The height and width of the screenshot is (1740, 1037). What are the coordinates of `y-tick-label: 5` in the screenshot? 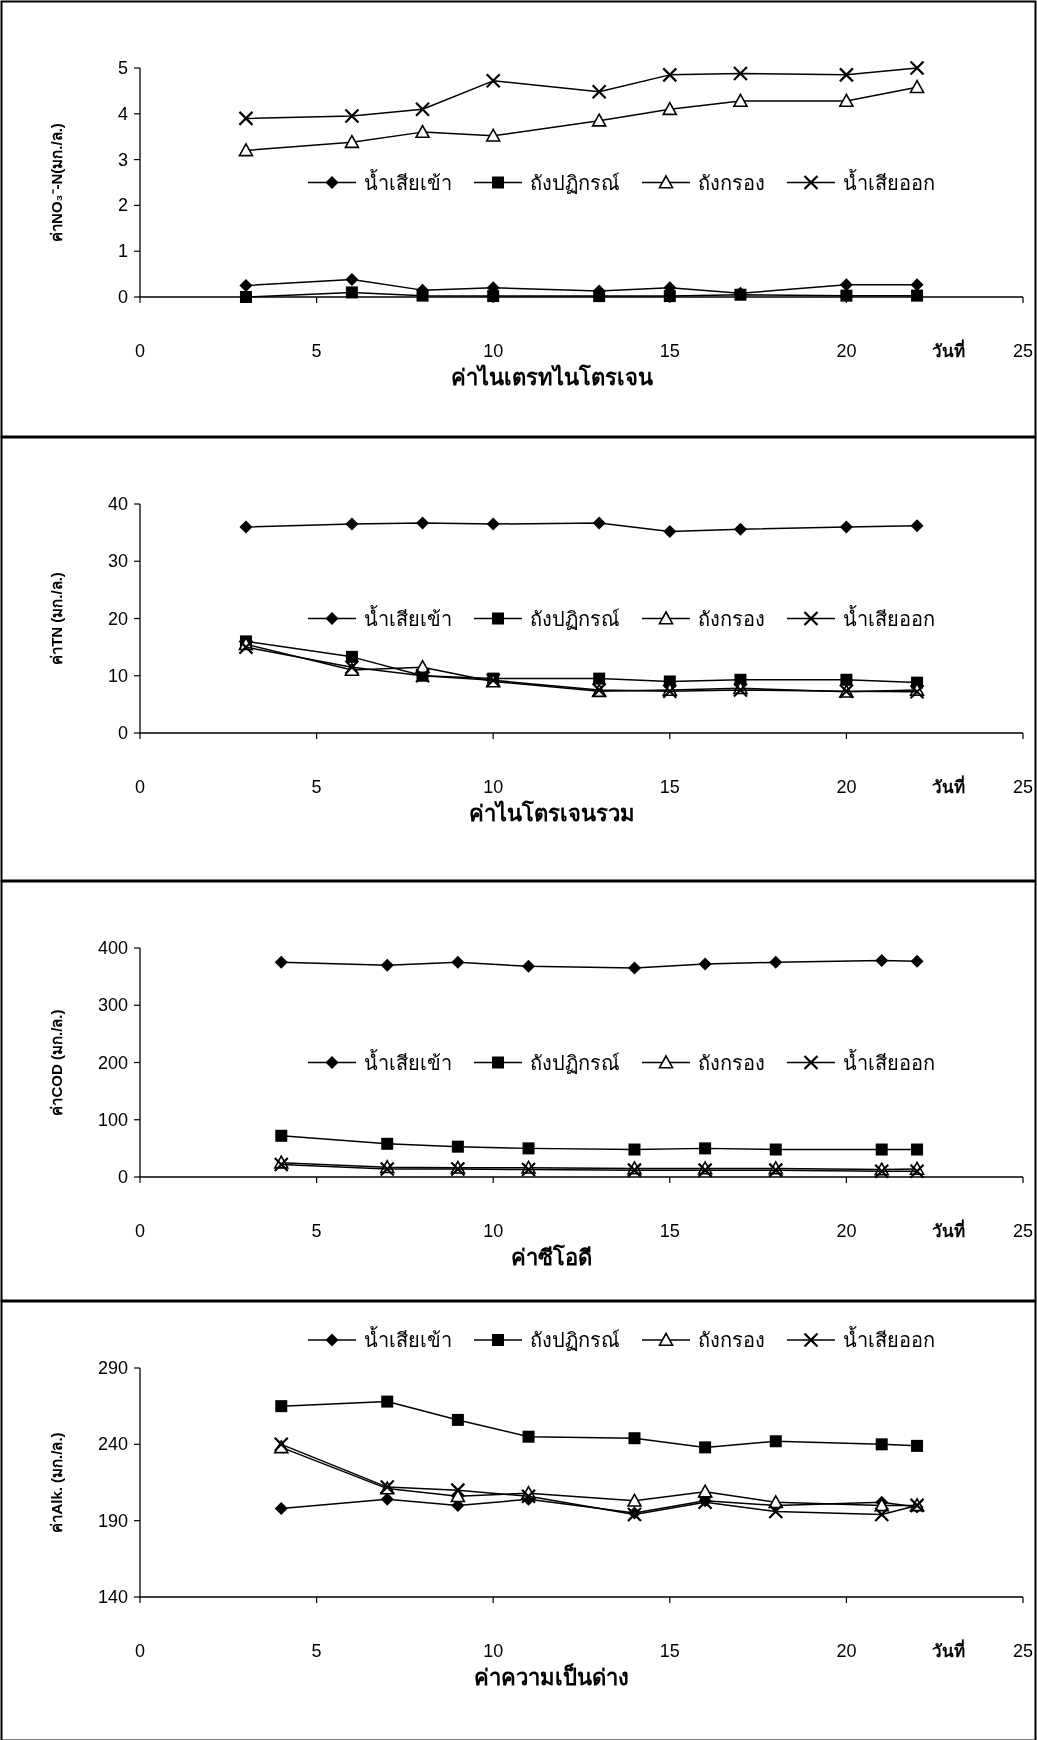 It's located at (122, 68).